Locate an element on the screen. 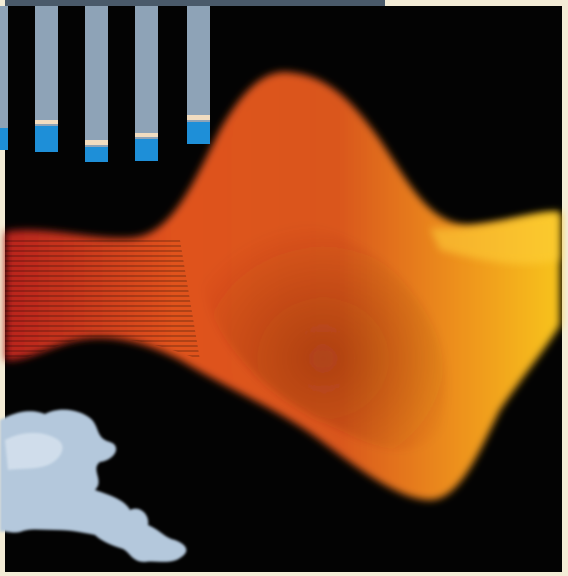  top-strip is located at coordinates (195, 3).